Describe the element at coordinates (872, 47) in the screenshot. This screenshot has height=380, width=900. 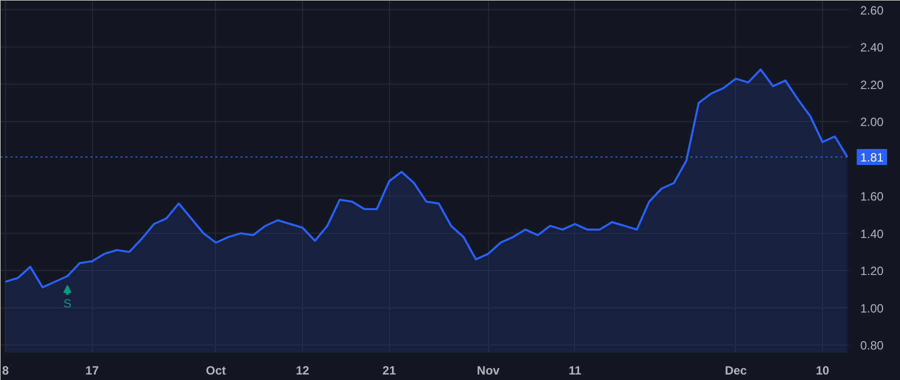
I see `y-tick-label: 2.40` at that location.